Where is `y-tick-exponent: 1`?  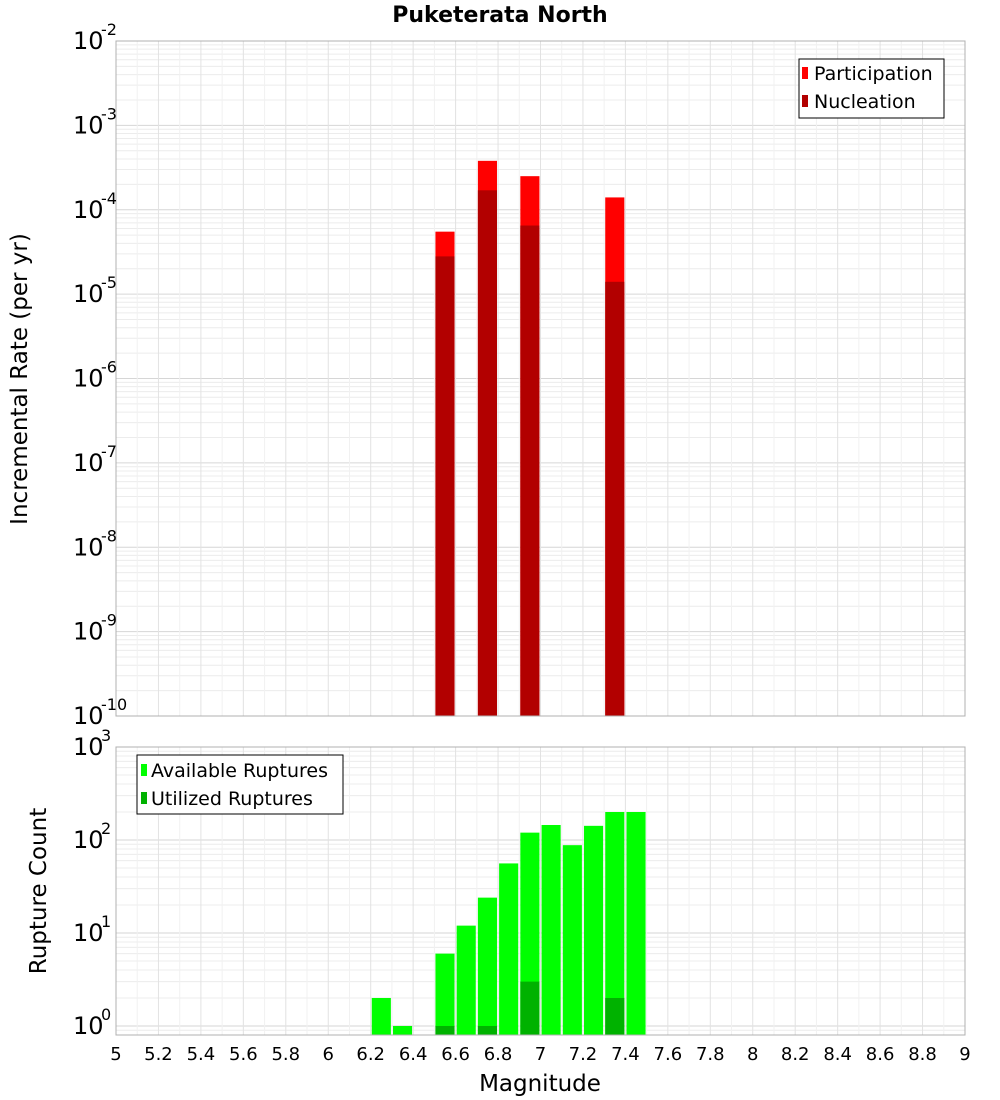
y-tick-exponent: 1 is located at coordinates (106, 921).